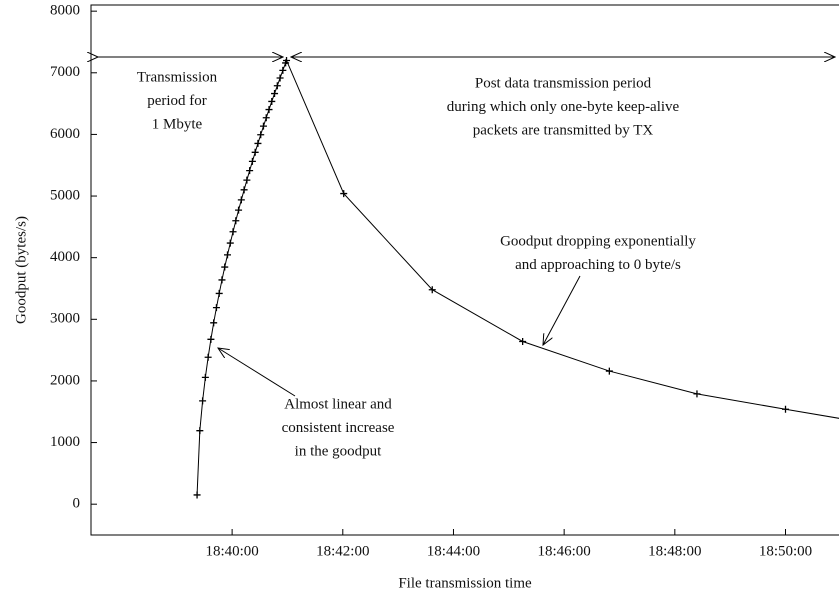  I want to click on x-tick-label: 18:42:00, so click(342, 551).